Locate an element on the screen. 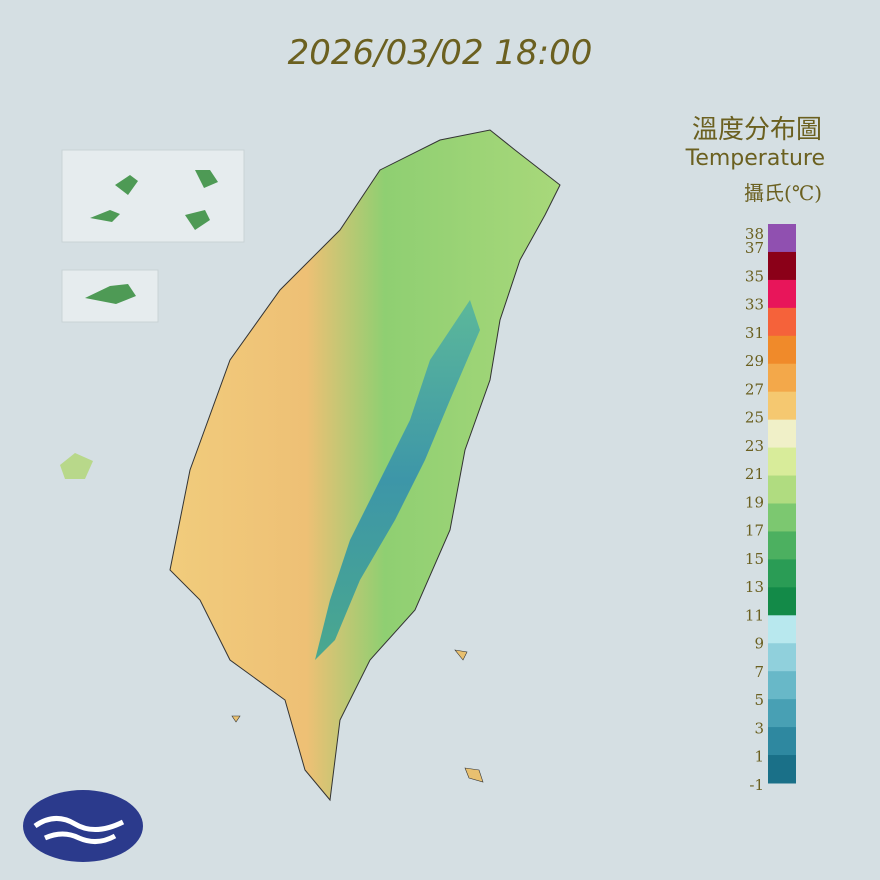 The height and width of the screenshot is (880, 880). legend-title: 溫度分布圖 is located at coordinates (757, 130).